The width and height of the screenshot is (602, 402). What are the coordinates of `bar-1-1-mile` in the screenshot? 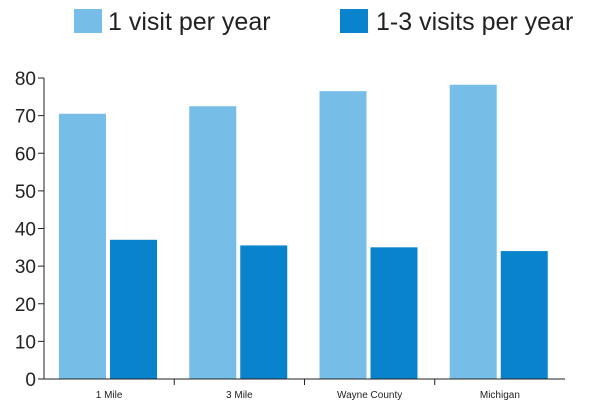 It's located at (82, 246).